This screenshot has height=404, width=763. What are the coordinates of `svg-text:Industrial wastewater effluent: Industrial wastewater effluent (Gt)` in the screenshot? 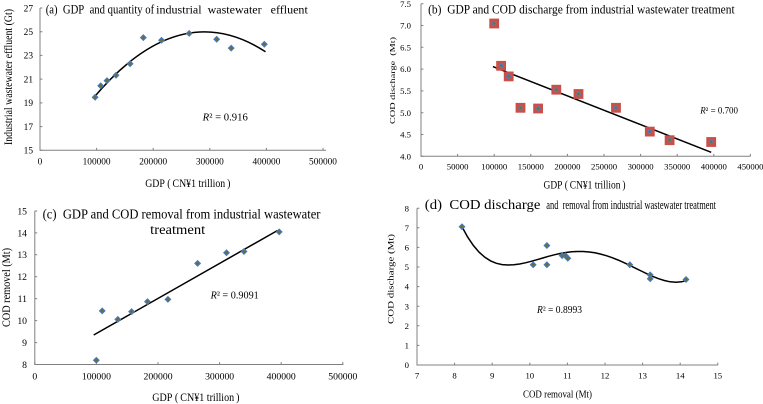 It's located at (8, 77).